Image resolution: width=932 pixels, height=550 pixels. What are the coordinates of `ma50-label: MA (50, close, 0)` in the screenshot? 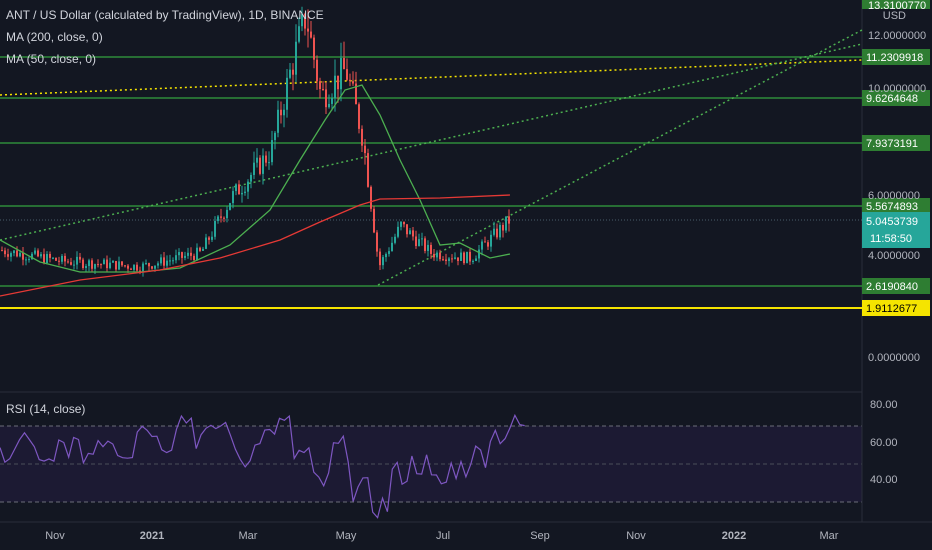 It's located at (51, 59).